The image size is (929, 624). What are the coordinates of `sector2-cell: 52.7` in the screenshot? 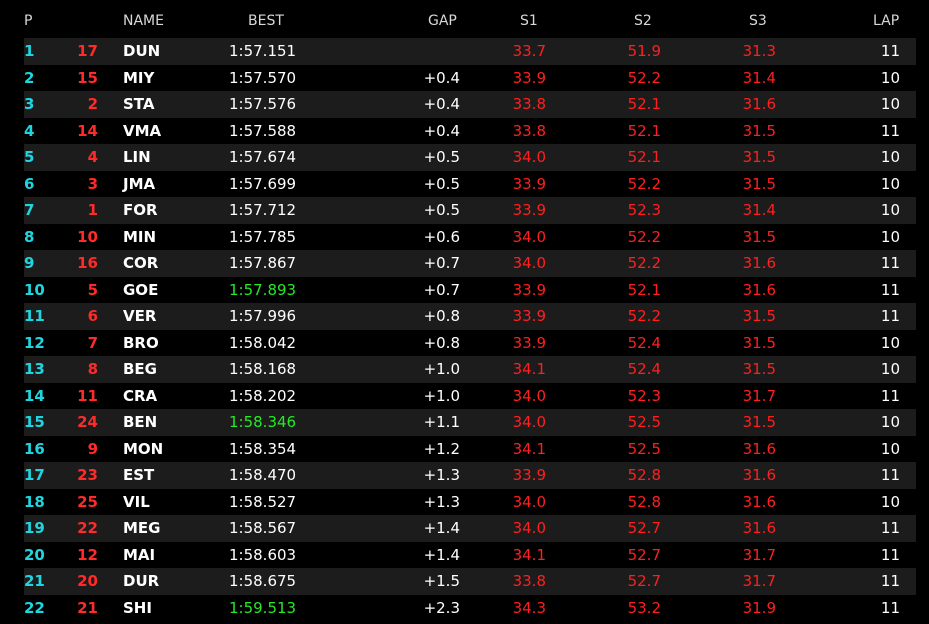 It's located at (644, 528).